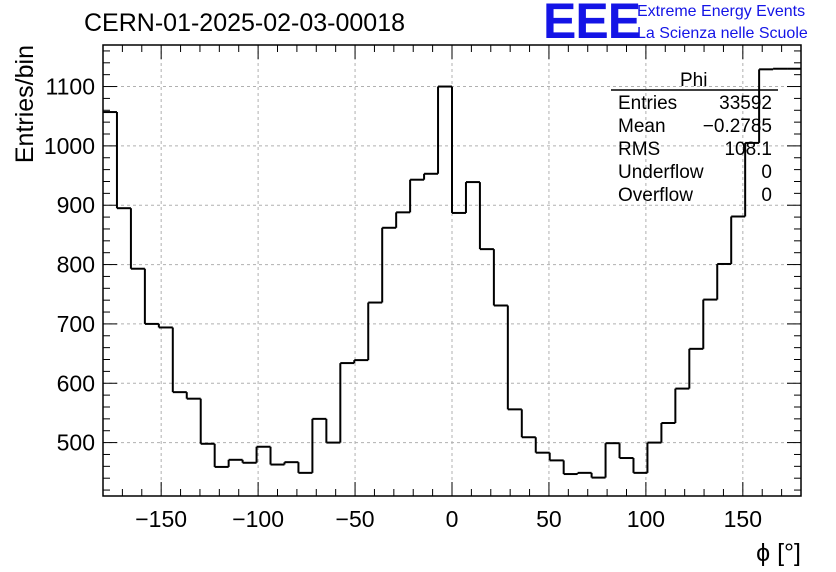 The width and height of the screenshot is (836, 572). Describe the element at coordinates (76, 443) in the screenshot. I see `y-tick-label: 500` at that location.